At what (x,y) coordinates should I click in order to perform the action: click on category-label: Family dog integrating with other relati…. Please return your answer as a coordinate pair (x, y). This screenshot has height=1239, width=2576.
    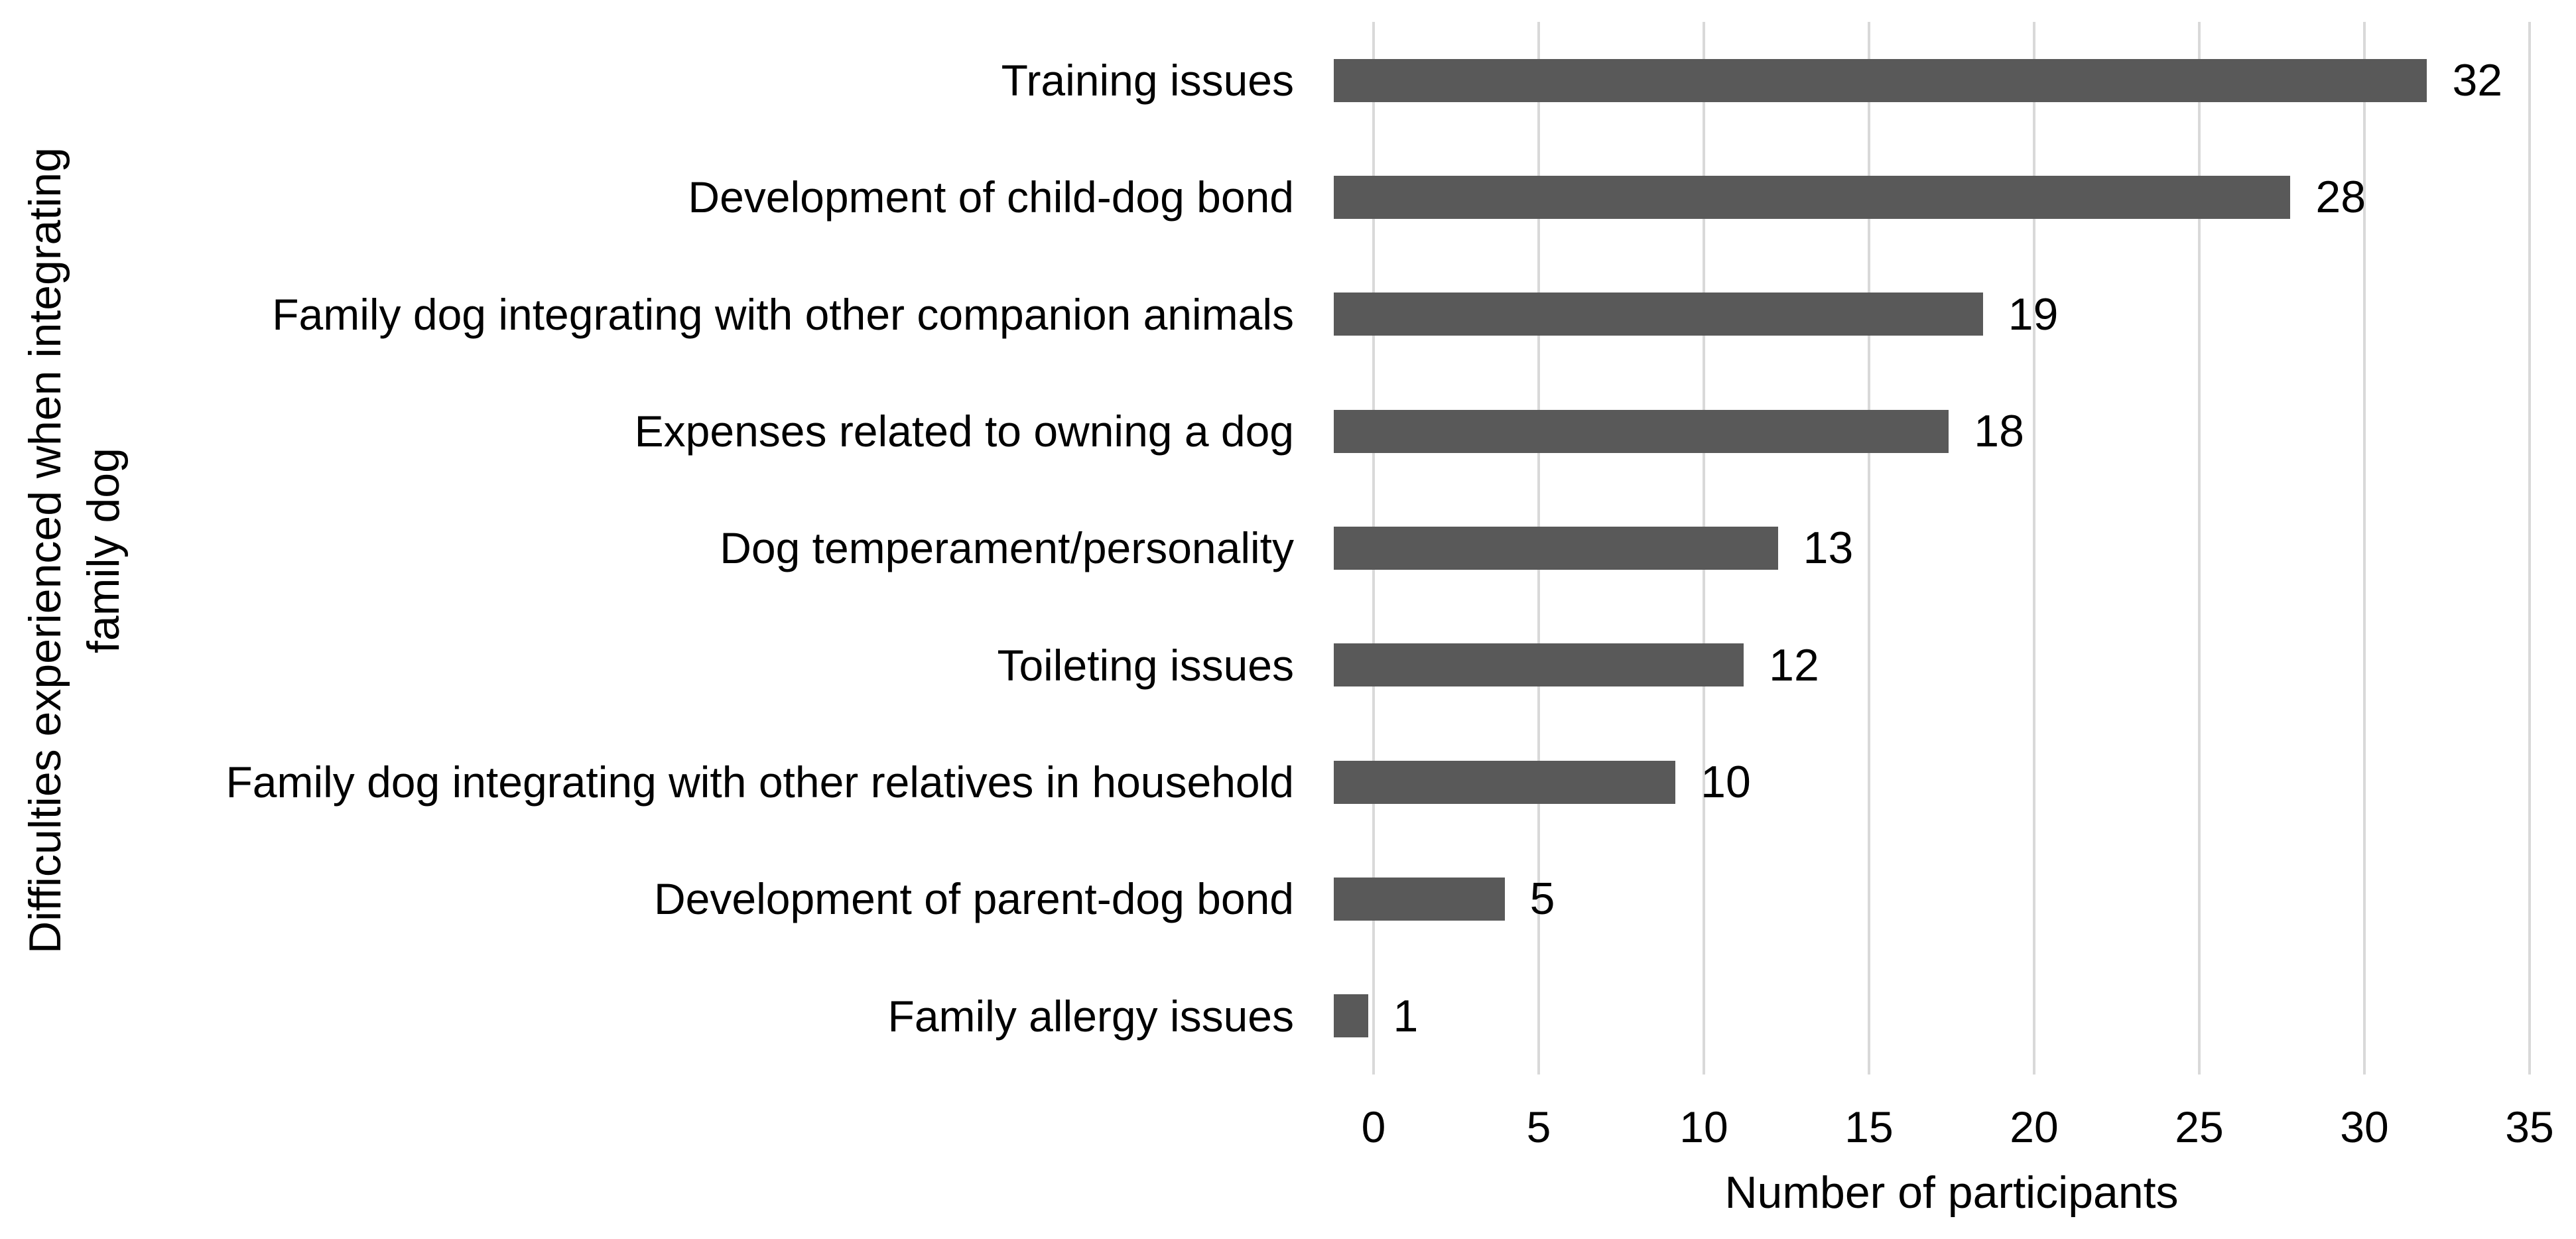
    Looking at the image, I should click on (759, 782).